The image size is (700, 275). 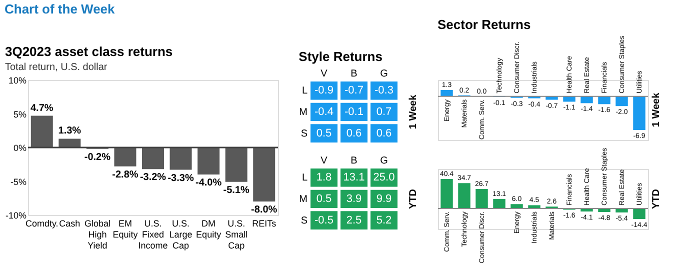 I want to click on data-label: 0.7, so click(x=384, y=112).